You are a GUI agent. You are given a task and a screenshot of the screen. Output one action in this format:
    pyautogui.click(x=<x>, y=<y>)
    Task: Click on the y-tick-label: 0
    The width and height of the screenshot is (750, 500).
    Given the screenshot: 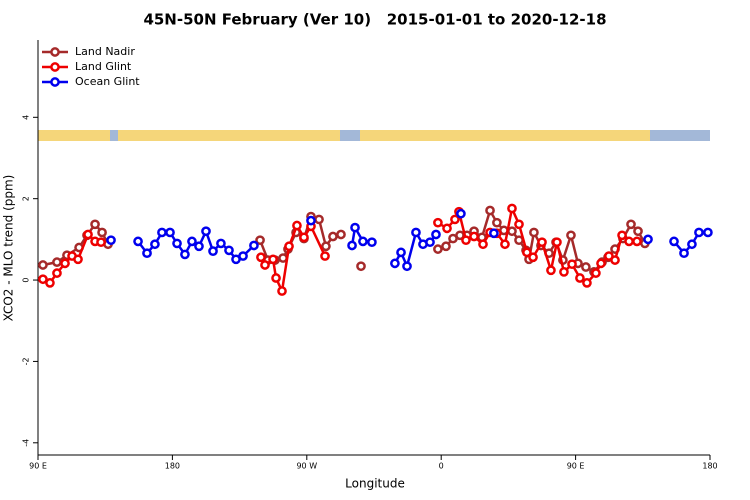 What is the action you would take?
    pyautogui.click(x=26, y=280)
    